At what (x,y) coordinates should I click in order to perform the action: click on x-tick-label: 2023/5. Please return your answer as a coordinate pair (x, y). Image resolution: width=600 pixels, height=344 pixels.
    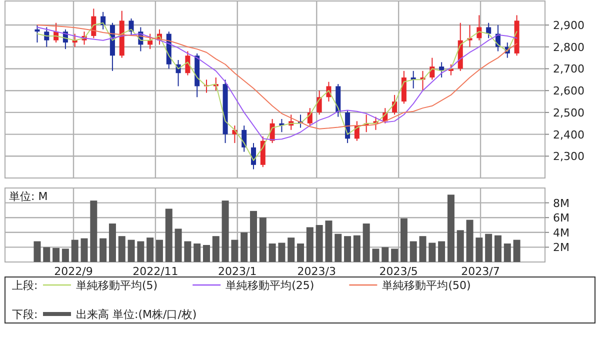
    Looking at the image, I should click on (398, 271).